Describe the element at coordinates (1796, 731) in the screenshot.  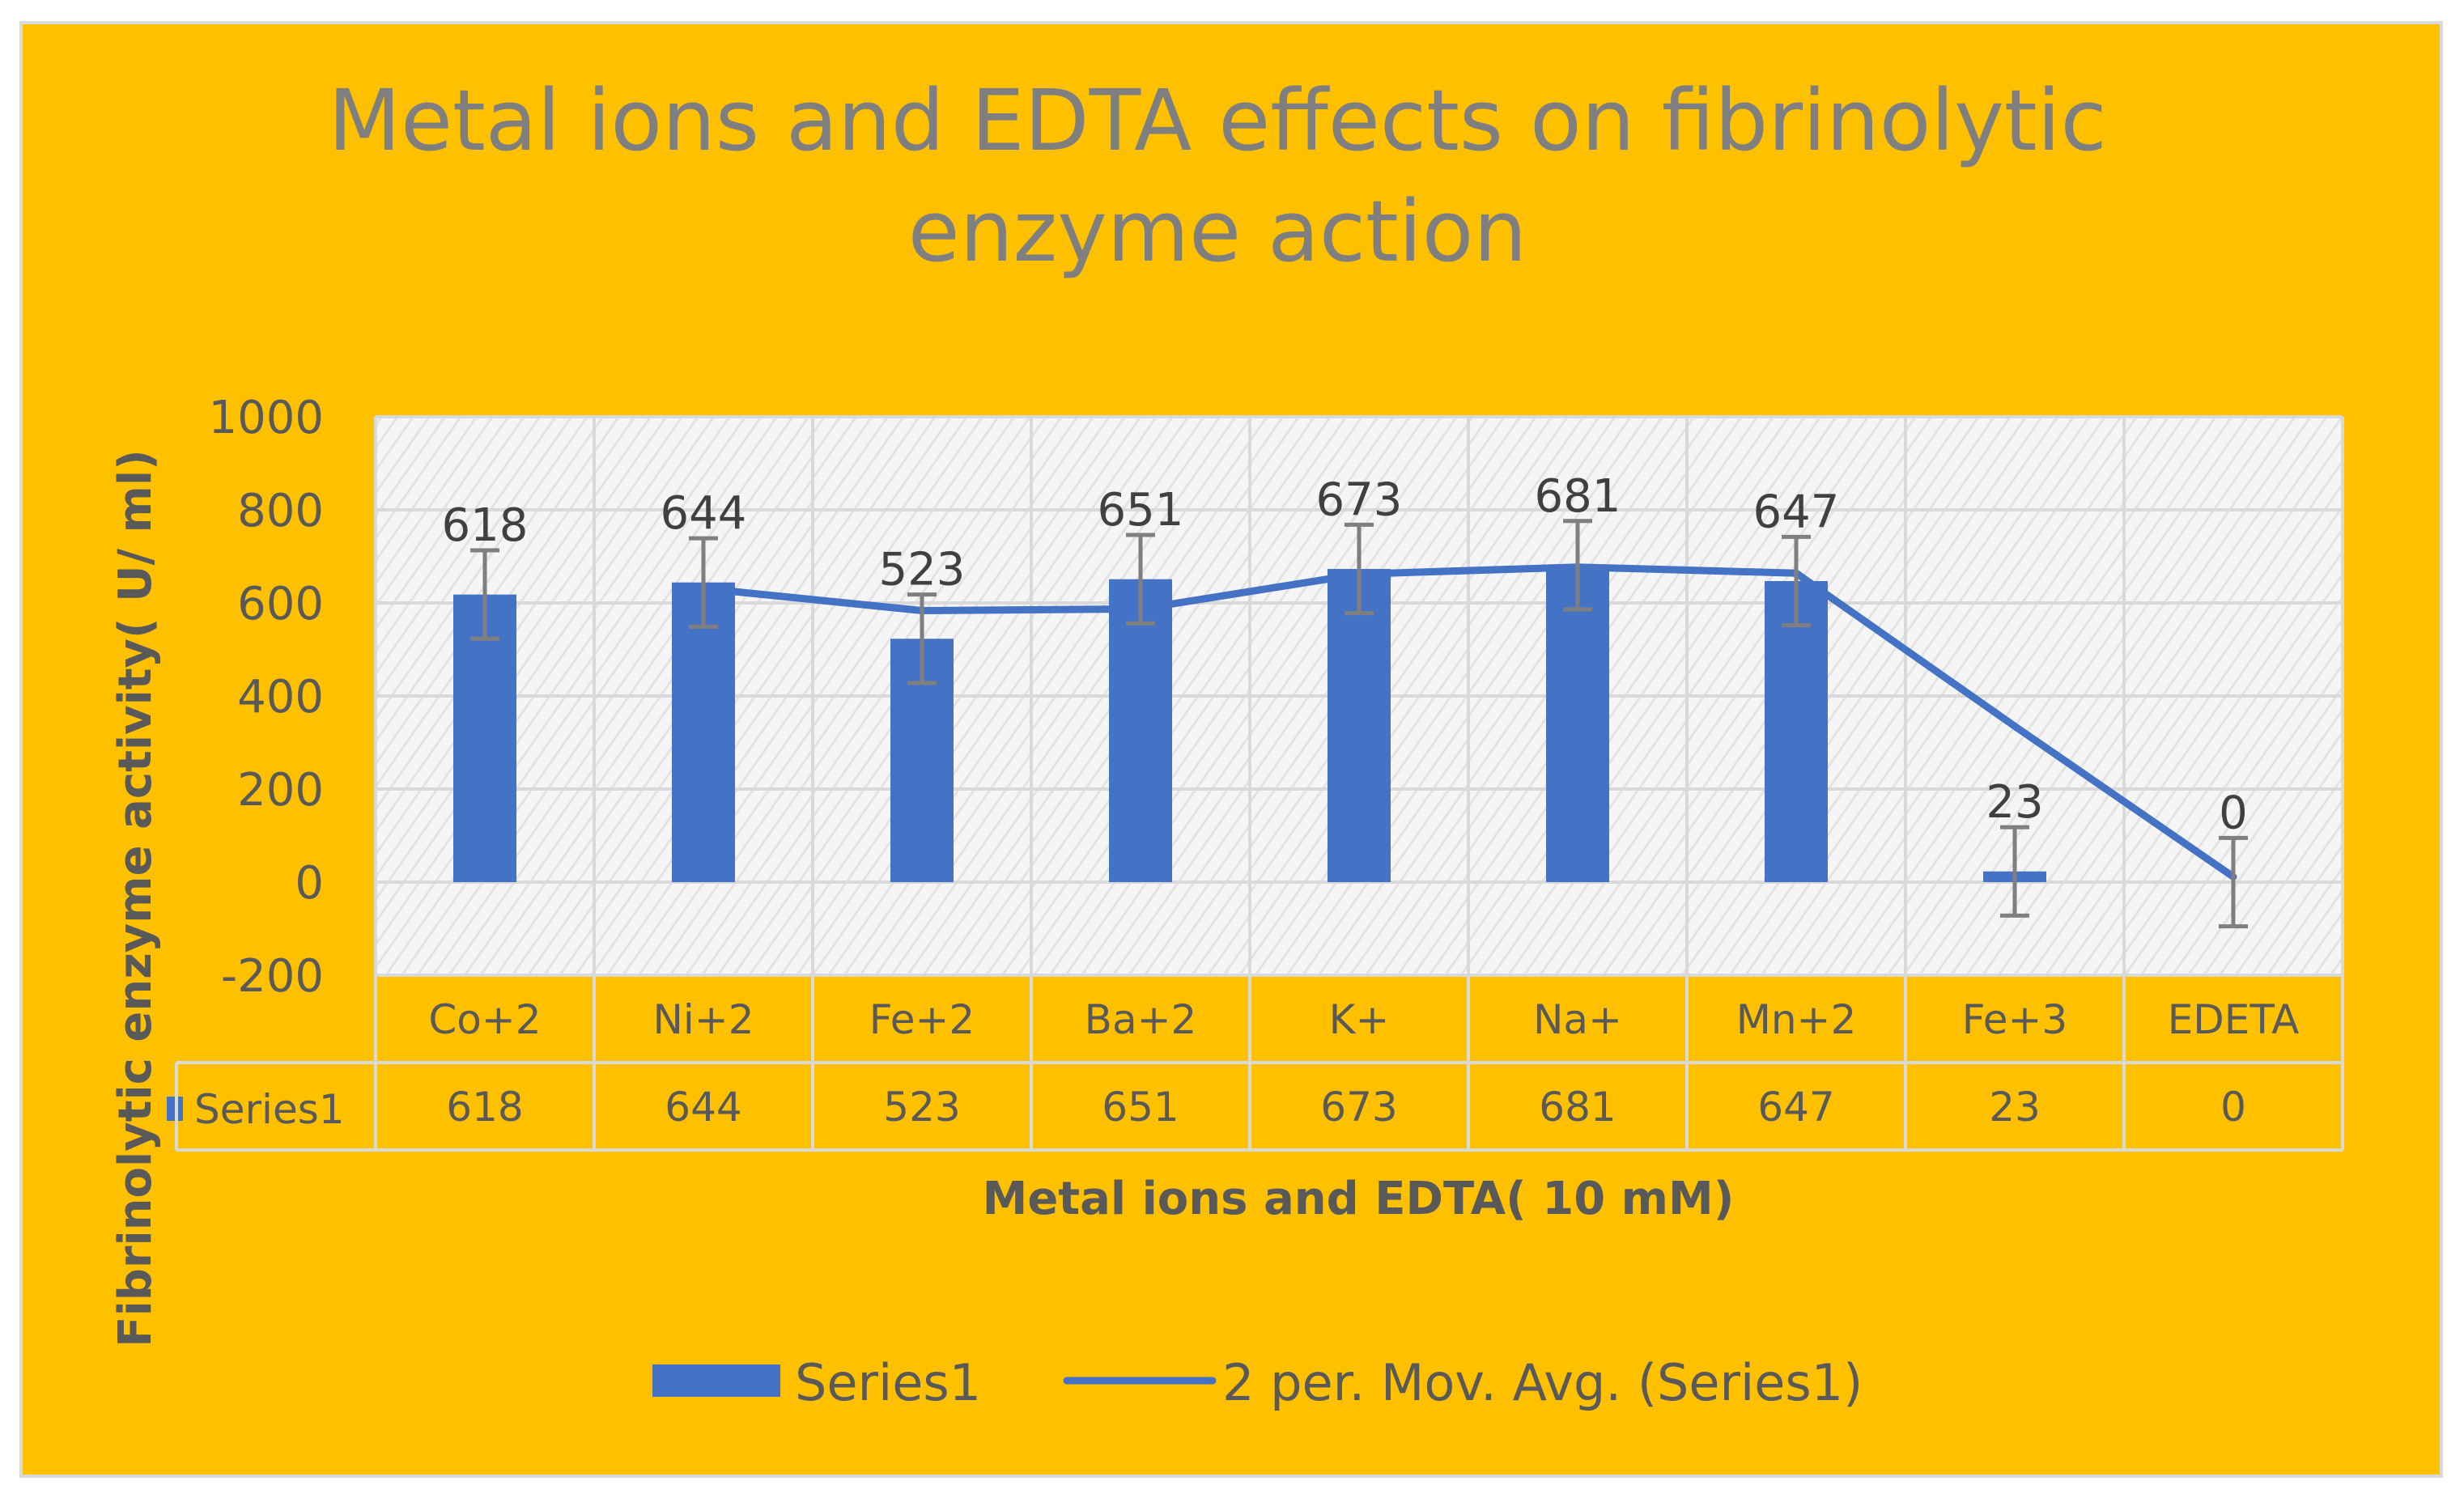
I see `bar-Mn+2` at that location.